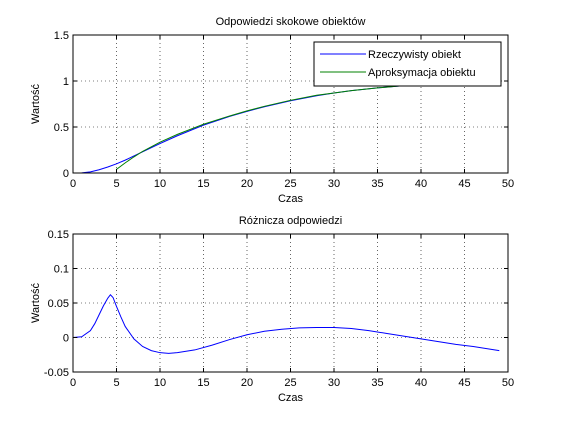 The image size is (561, 425). I want to click on legend-label-approx: Aproksymacja obiektu, so click(422, 73).